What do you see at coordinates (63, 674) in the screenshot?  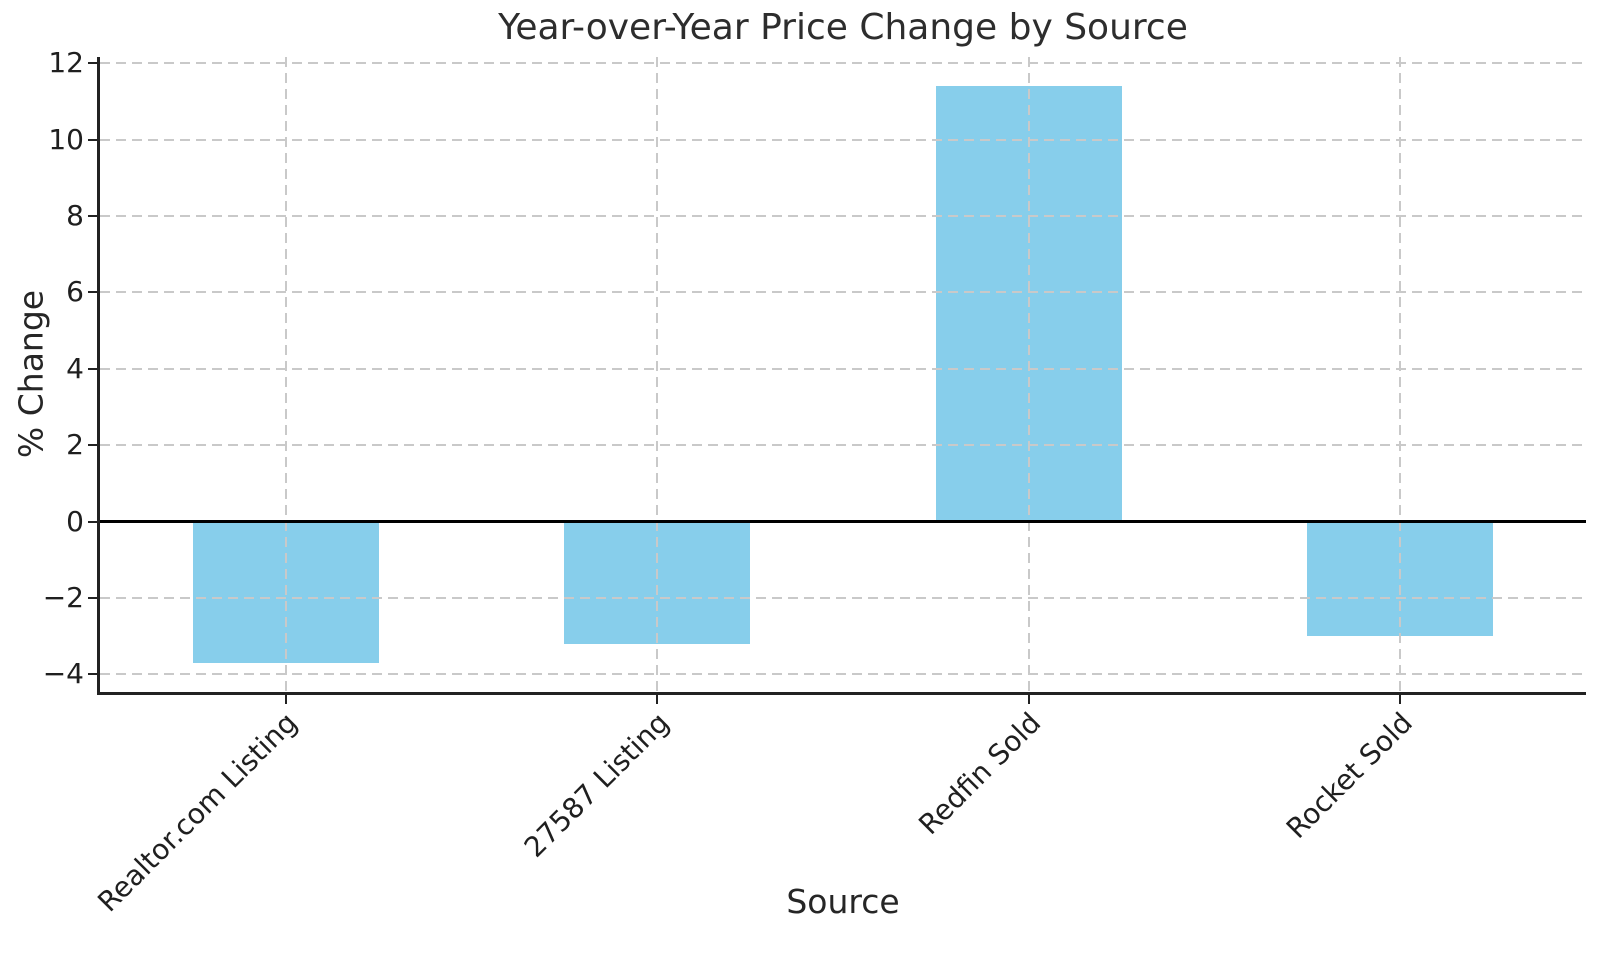 I see `y-tick-label: −4` at bounding box center [63, 674].